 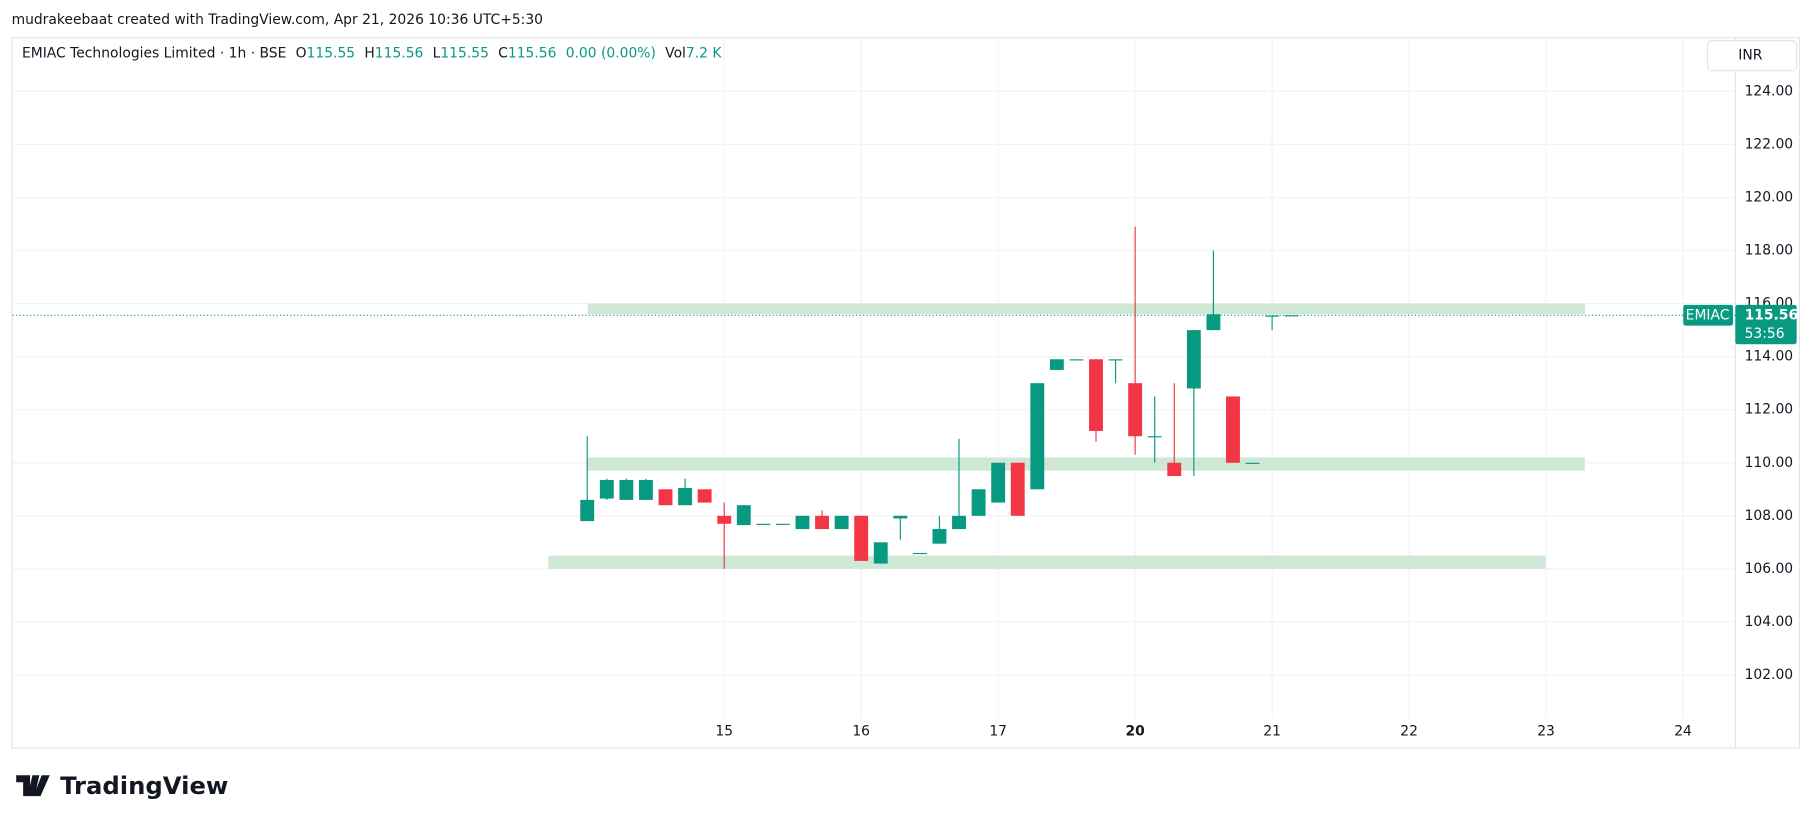 What do you see at coordinates (154, 53) in the screenshot?
I see `legend-text: EMIAC Technologies Limited · 1h · BSE` at bounding box center [154, 53].